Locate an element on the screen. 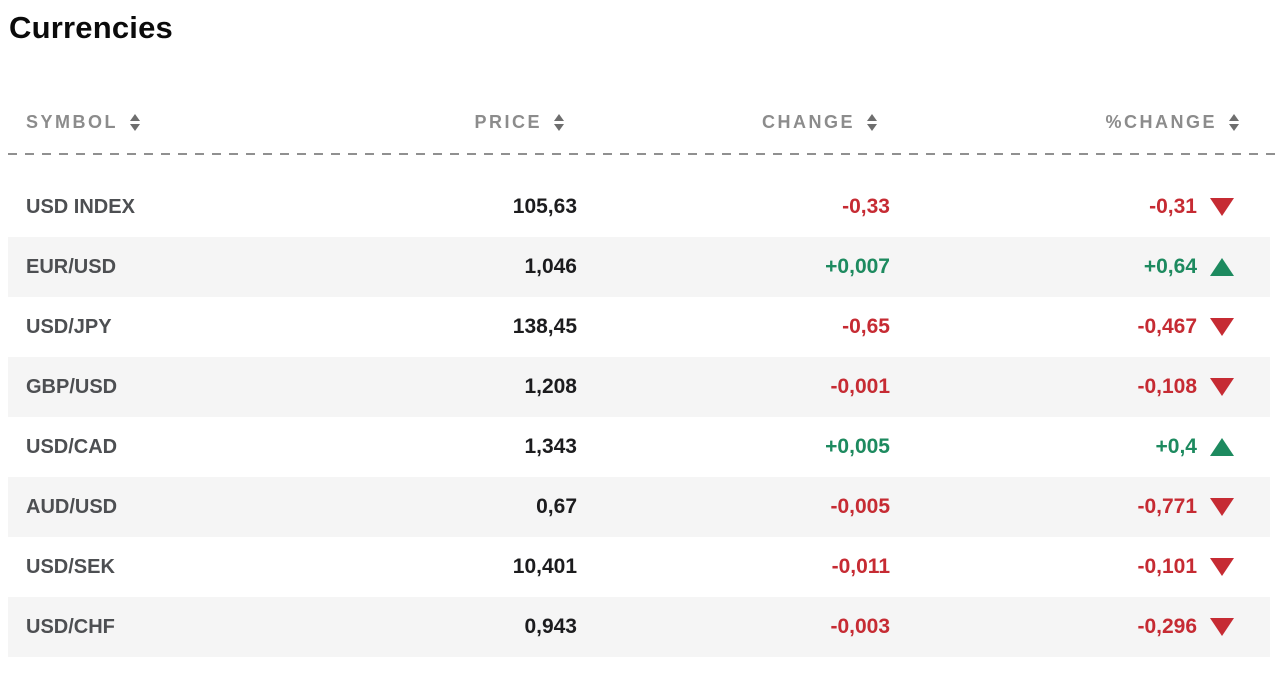 The width and height of the screenshot is (1284, 686). column-header-price: PRICE is located at coordinates (483, 122).